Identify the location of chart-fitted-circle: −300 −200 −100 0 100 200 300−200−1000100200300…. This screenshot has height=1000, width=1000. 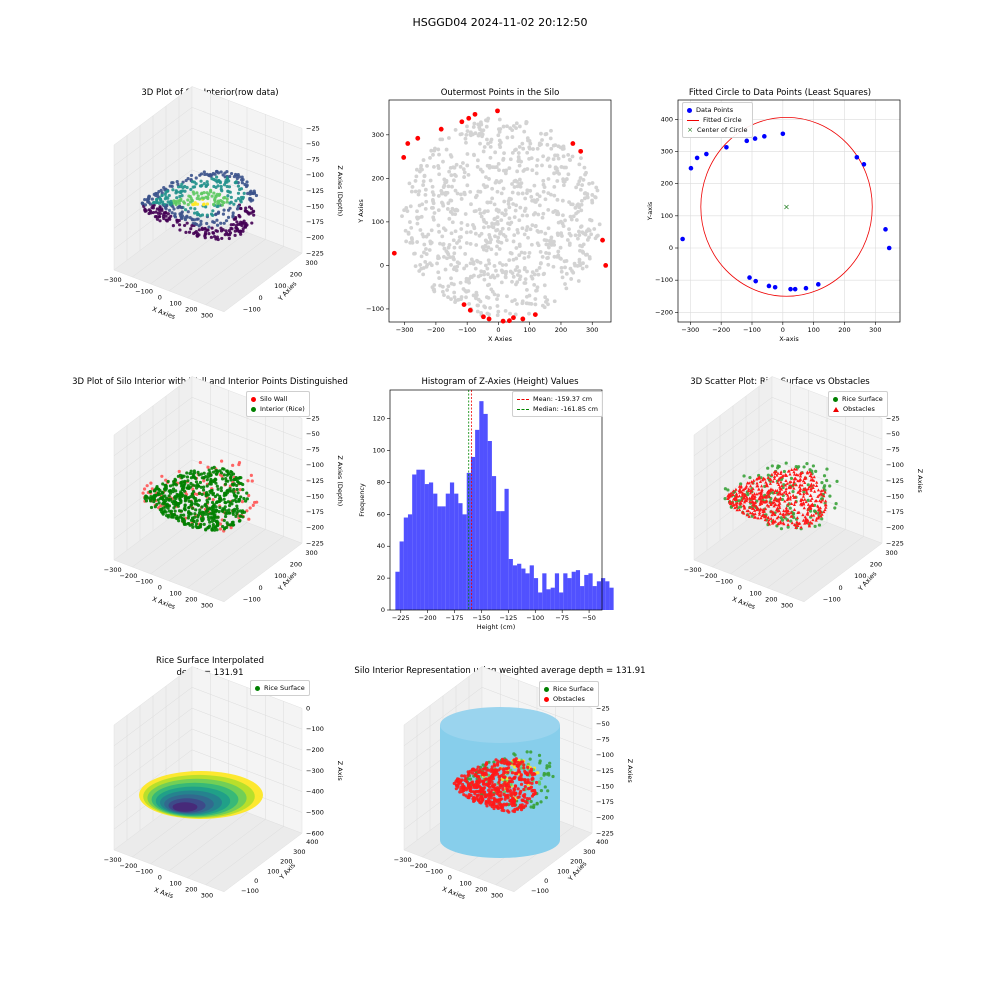
(773, 221).